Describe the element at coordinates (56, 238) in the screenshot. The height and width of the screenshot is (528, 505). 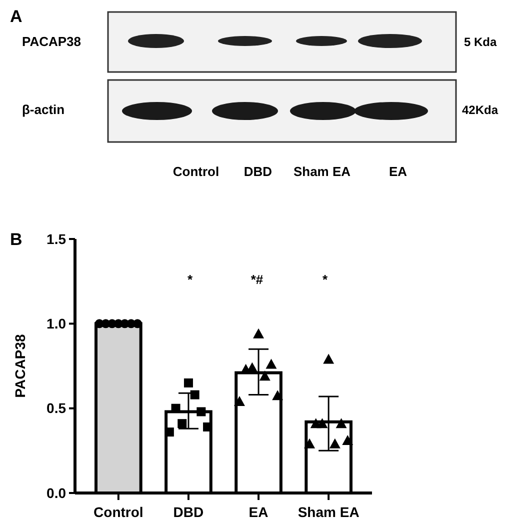
I see `y-tick-label: 1.5` at that location.